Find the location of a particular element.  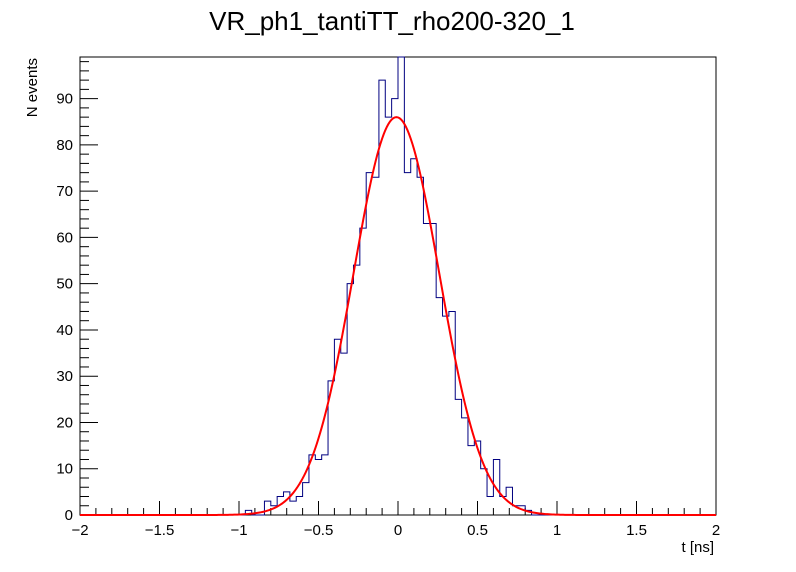

x-tick-labels: −2 −1.5 −1 −0.5 0 0.5 1 1.5 2 is located at coordinates (395, 530).